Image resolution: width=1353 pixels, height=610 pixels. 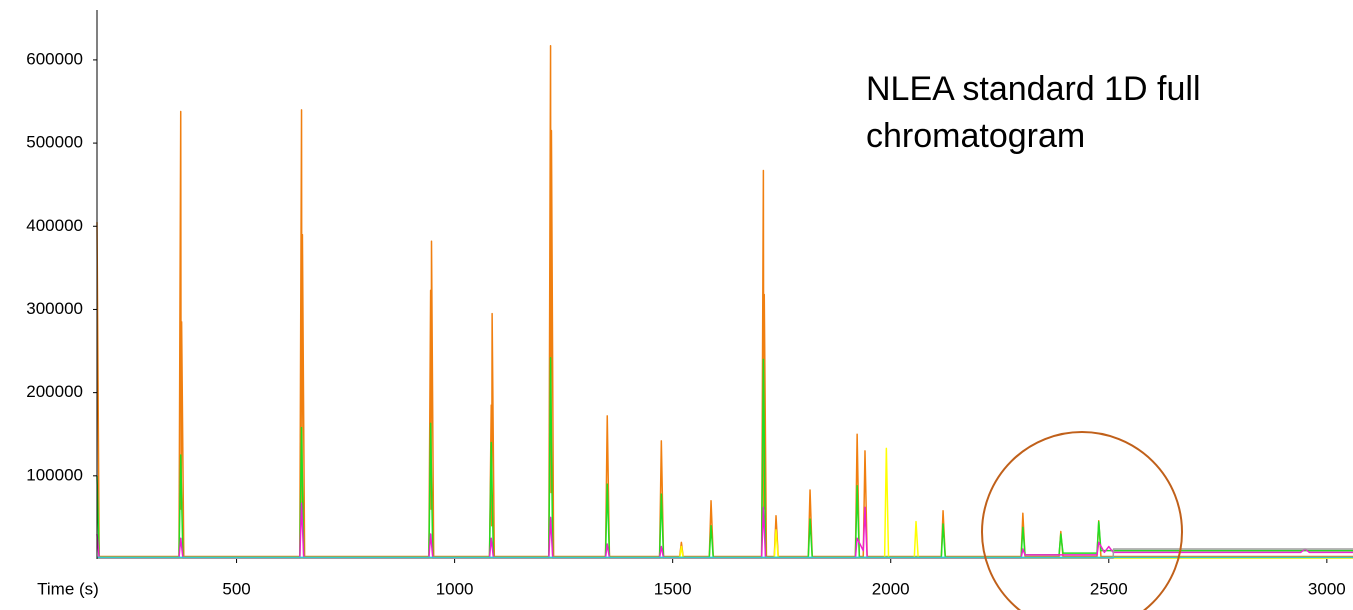 What do you see at coordinates (725, 553) in the screenshot?
I see `series-line` at bounding box center [725, 553].